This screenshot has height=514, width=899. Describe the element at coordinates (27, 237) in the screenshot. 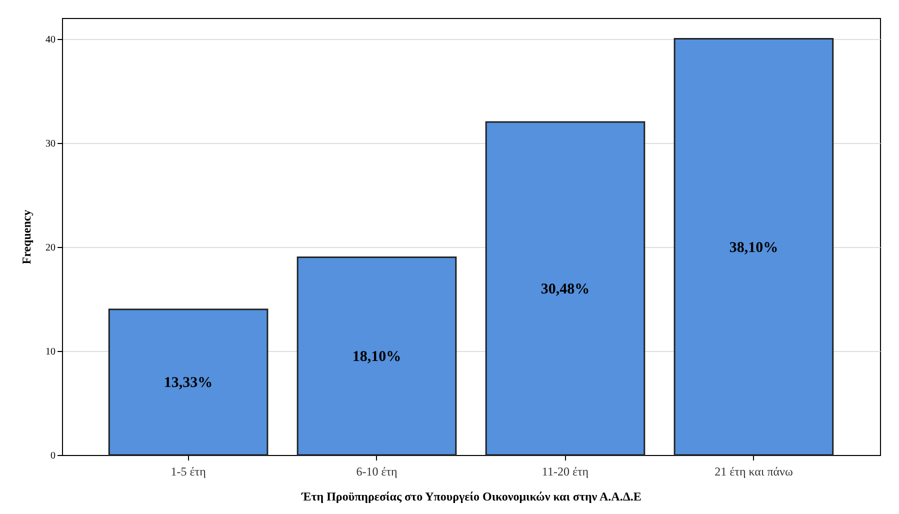

I see `y-axis-title: Frequency` at that location.